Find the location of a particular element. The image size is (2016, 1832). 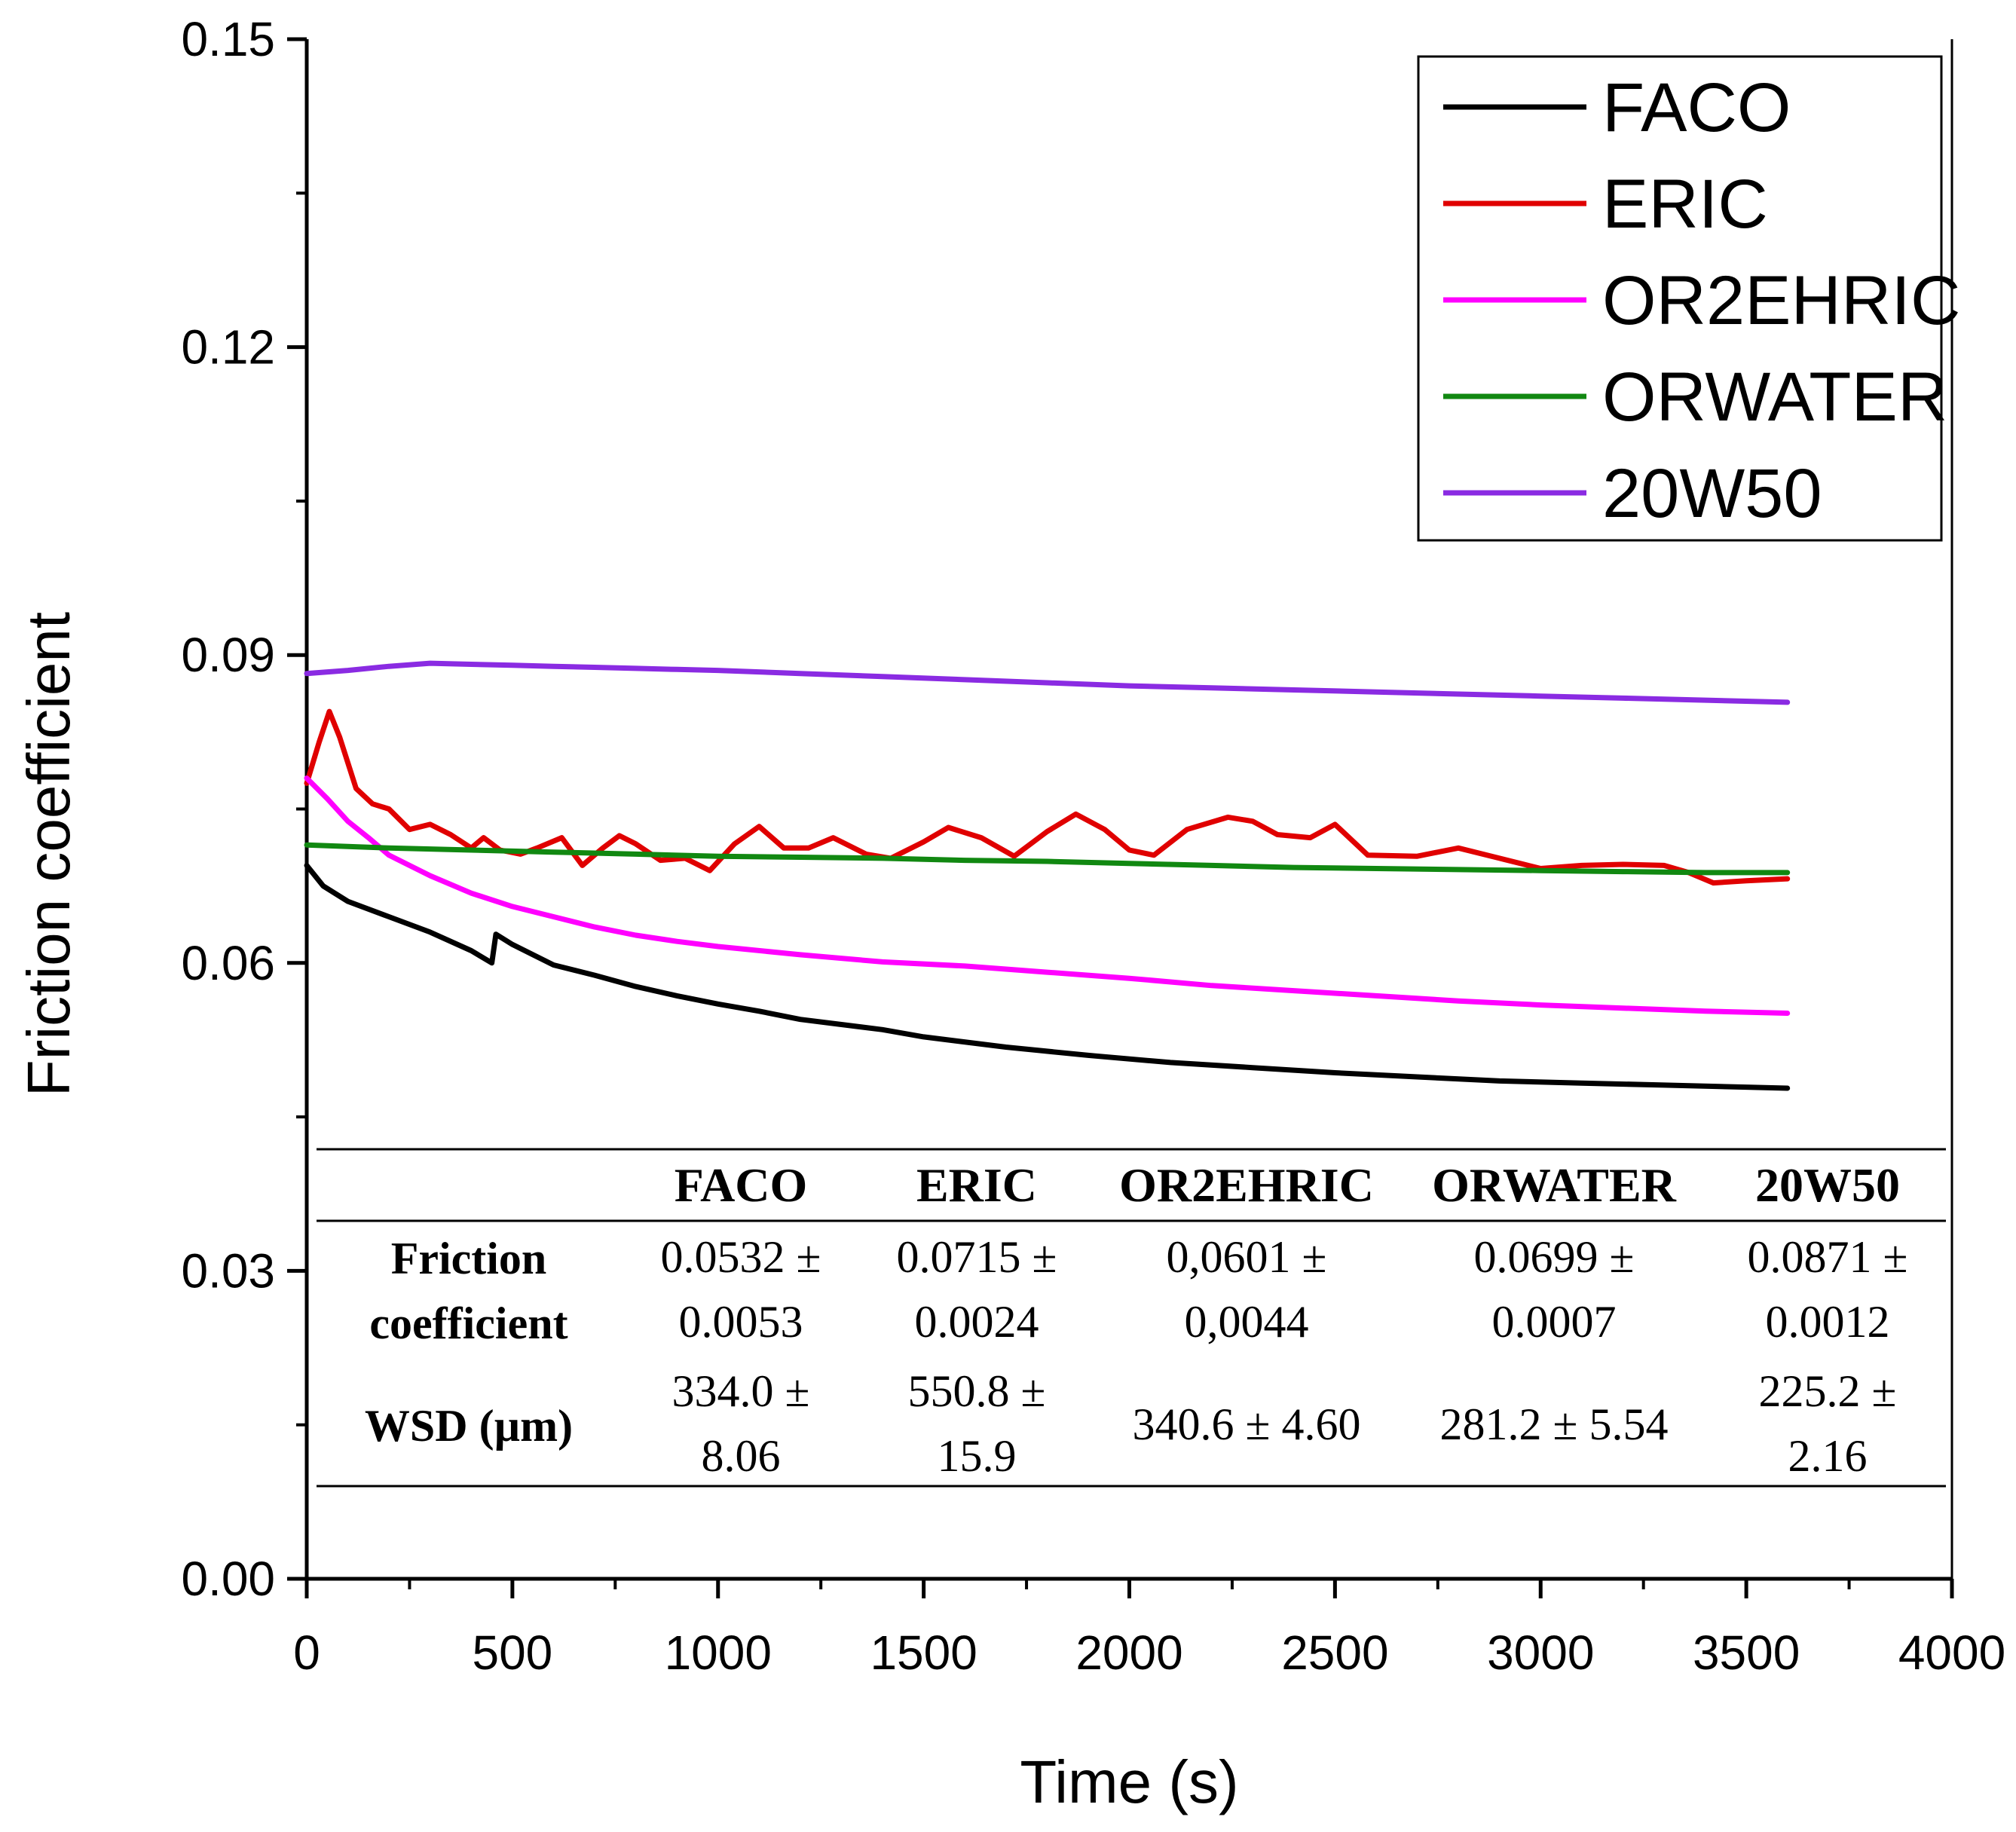

table-col-header: FACO is located at coordinates (742, 1185).